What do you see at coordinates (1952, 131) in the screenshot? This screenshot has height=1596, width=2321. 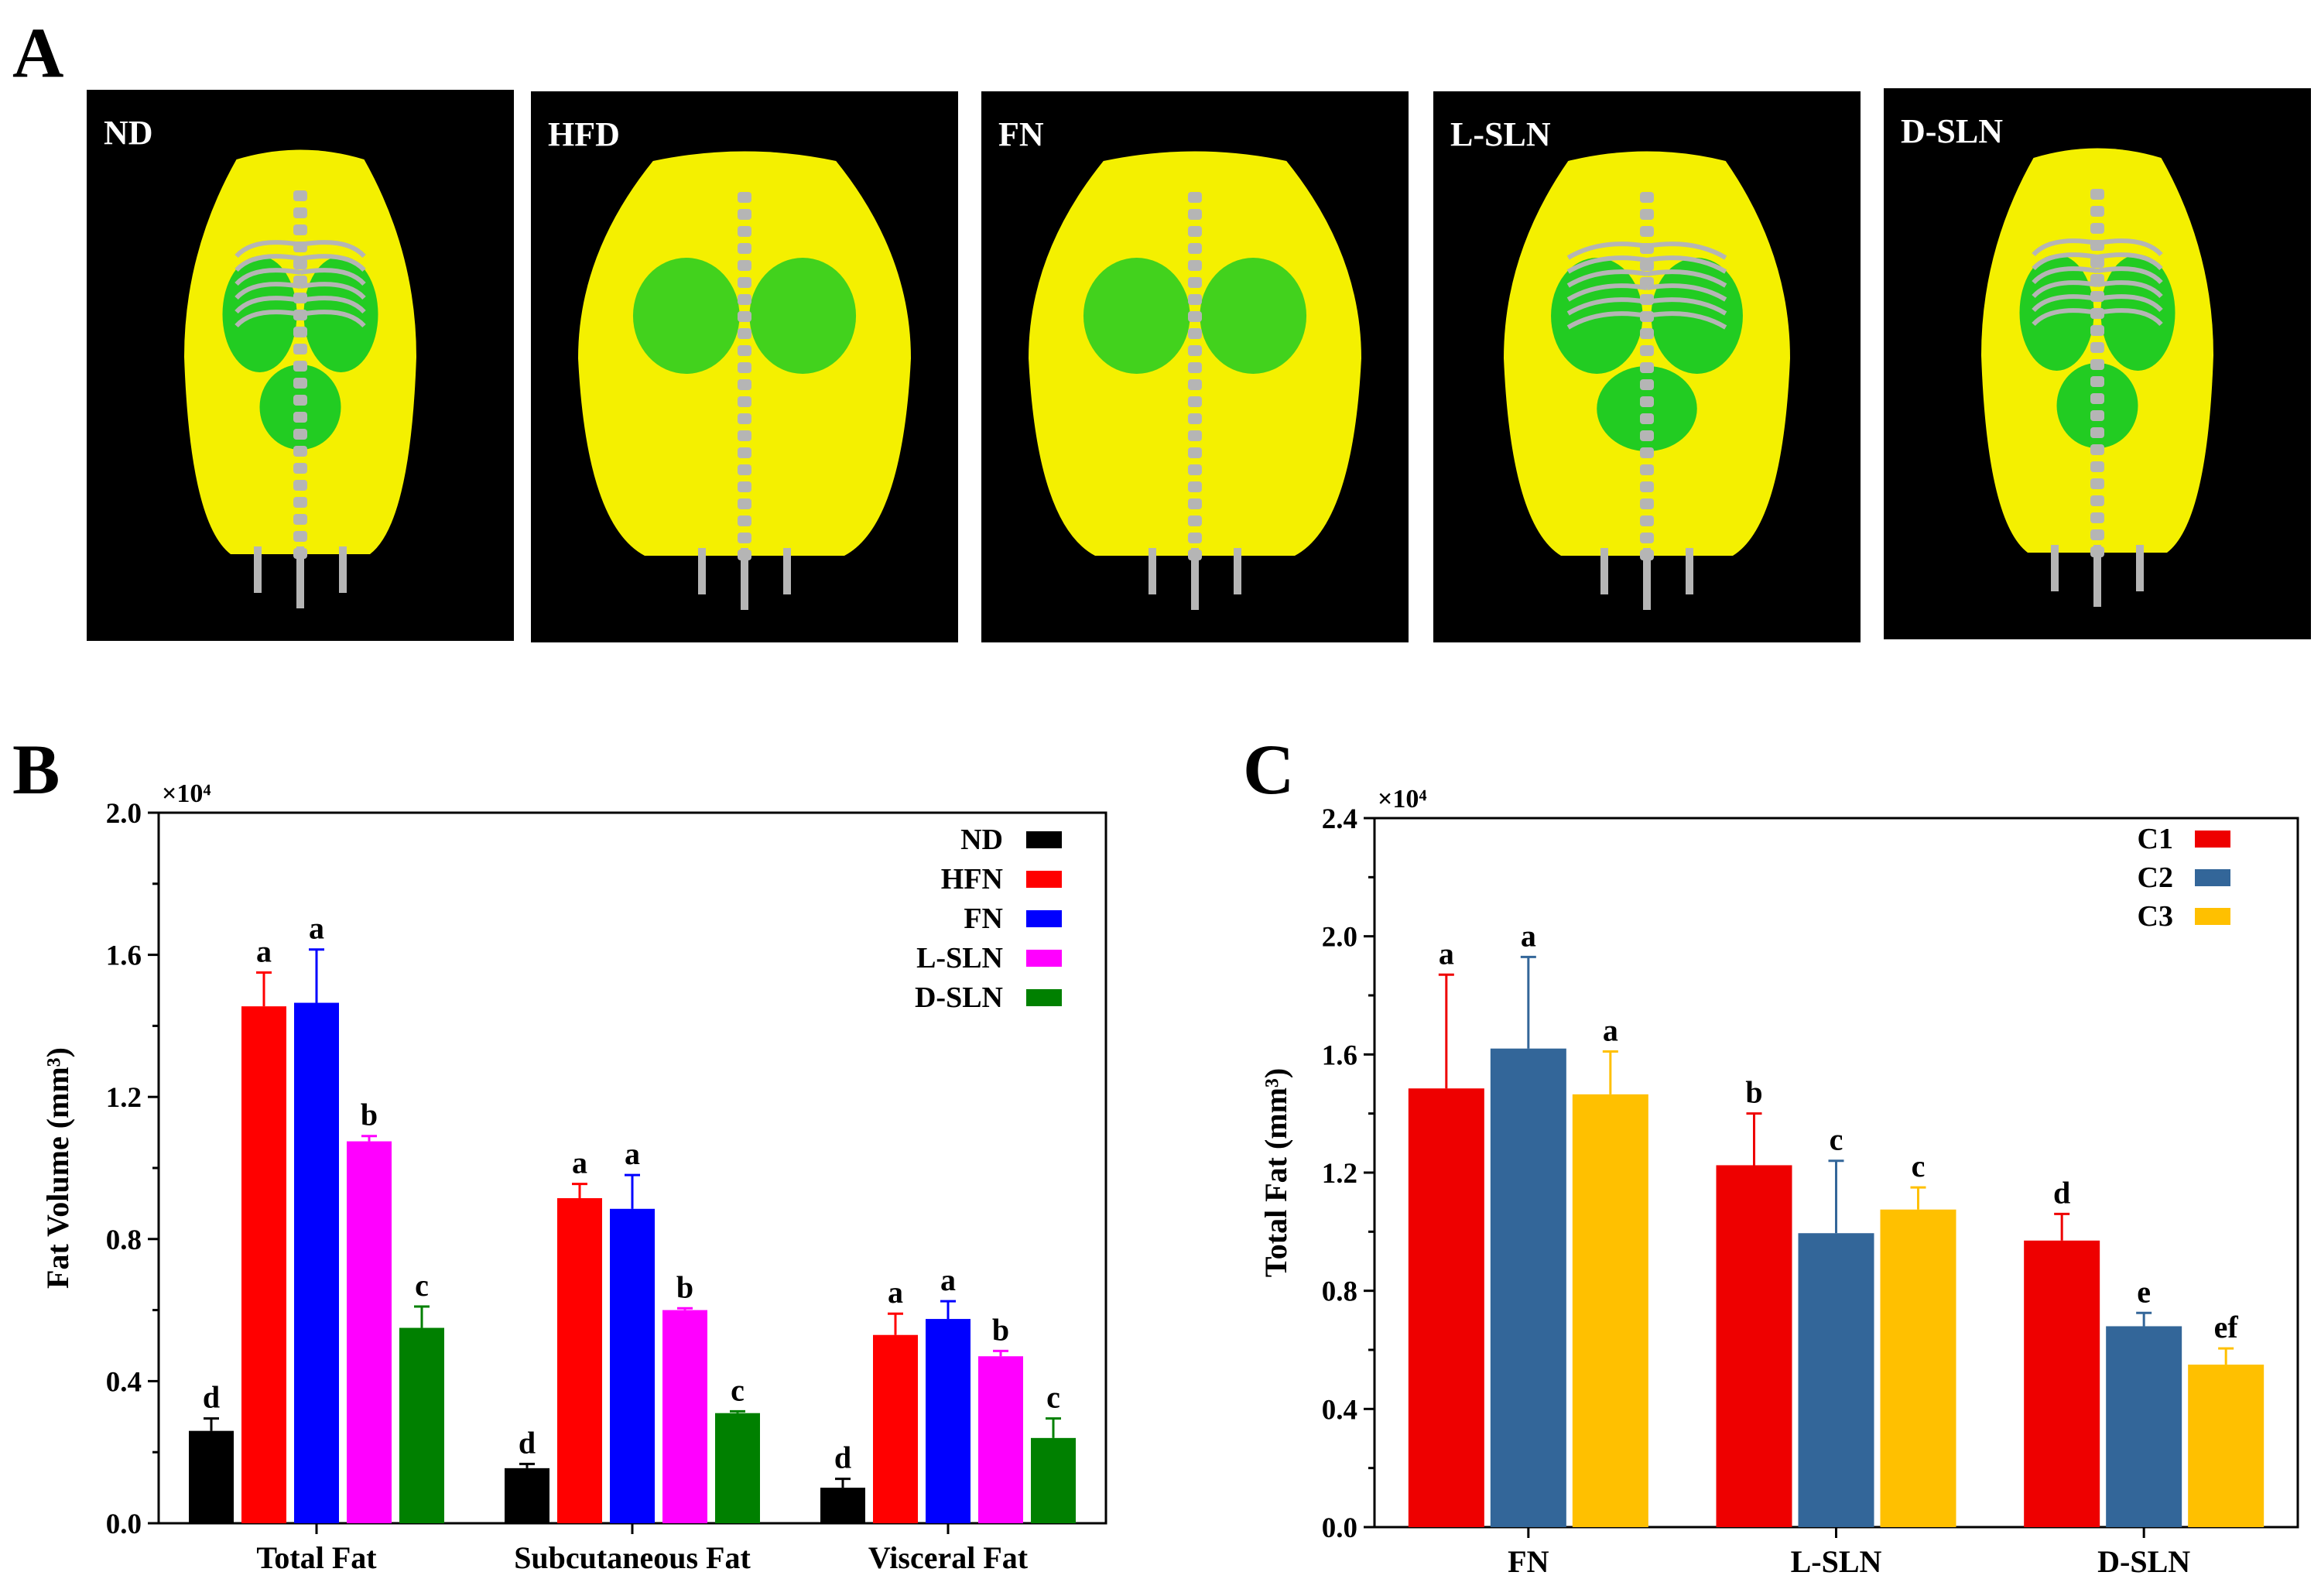 I see `ct-label: D-SLN` at bounding box center [1952, 131].